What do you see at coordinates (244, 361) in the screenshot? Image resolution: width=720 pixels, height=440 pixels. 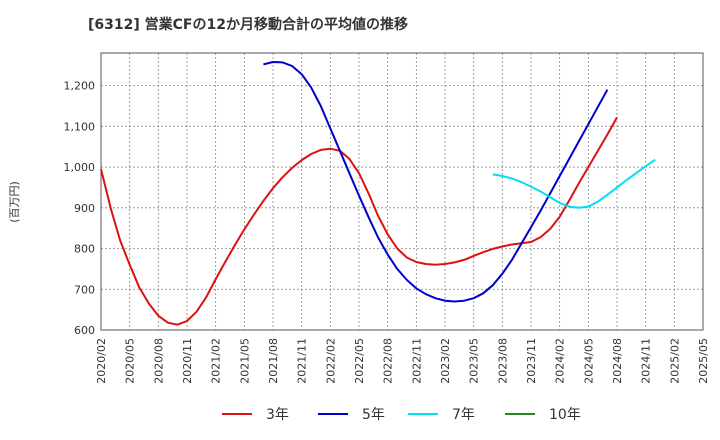 I see `x-tick-label: 2021/05` at bounding box center [244, 361].